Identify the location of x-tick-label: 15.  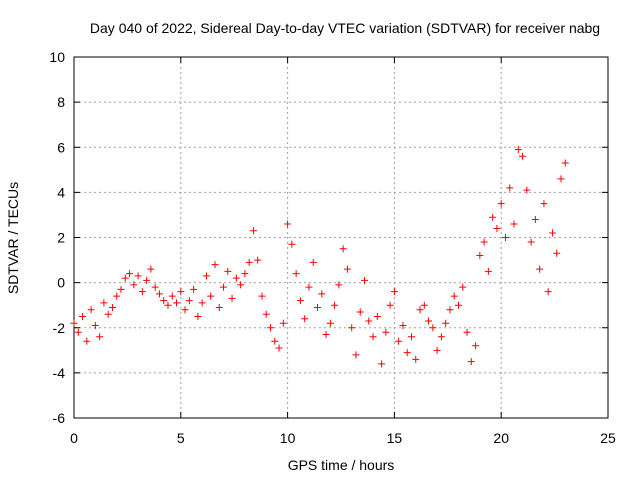
(395, 438).